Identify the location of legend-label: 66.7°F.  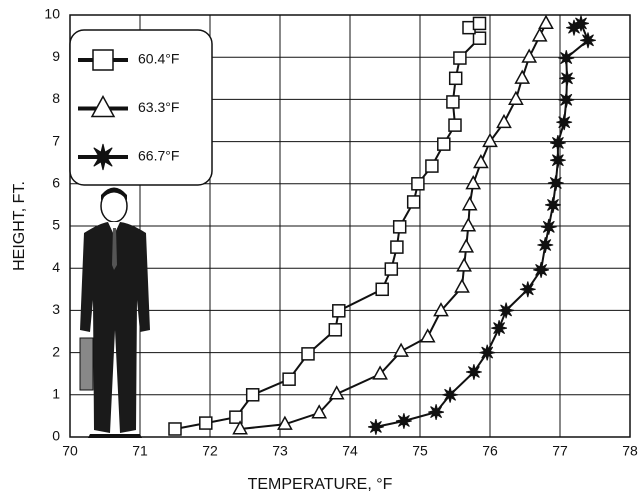
(158, 156).